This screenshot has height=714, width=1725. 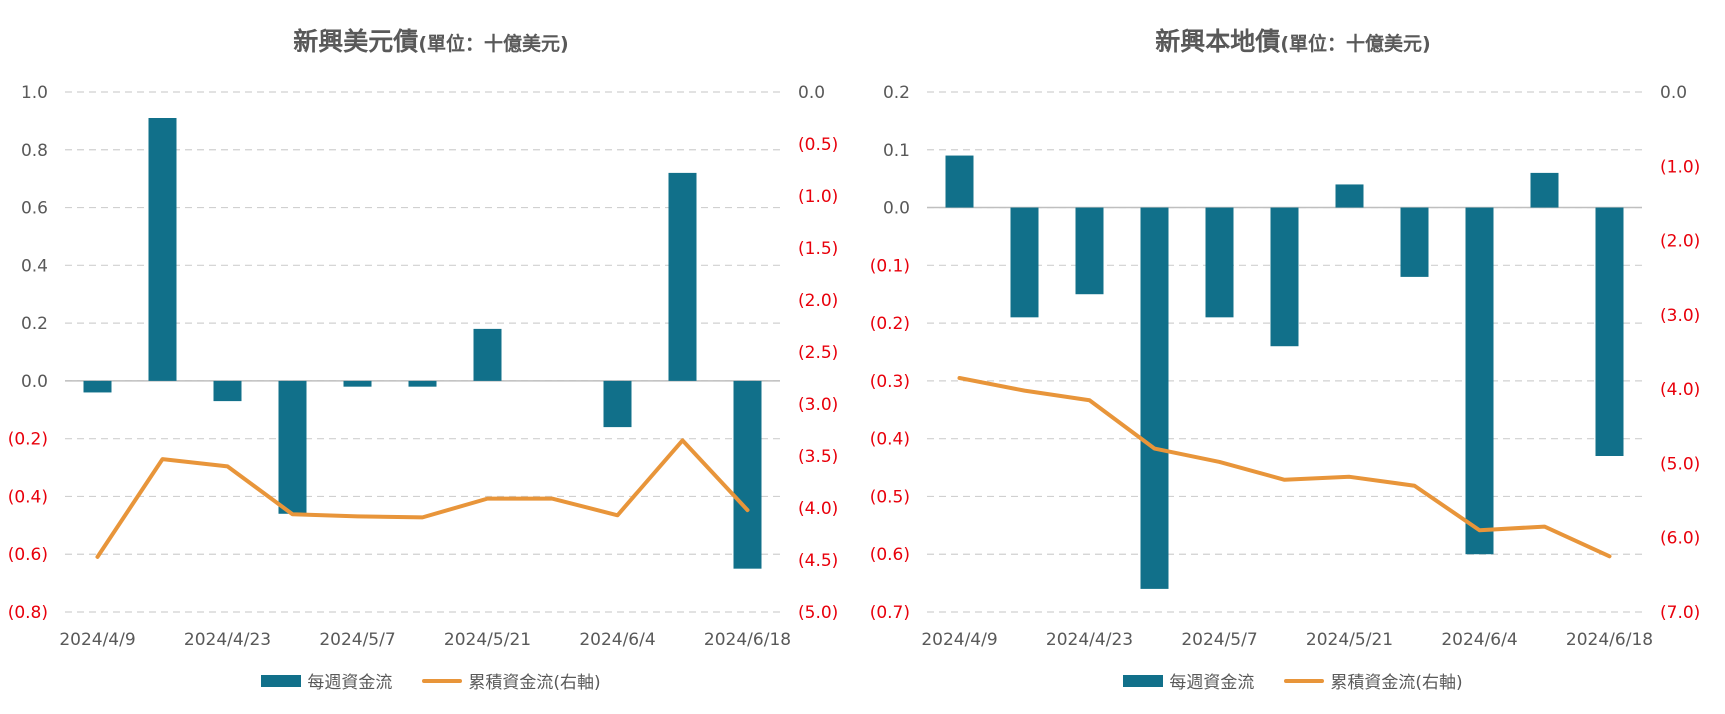 I want to click on right-axis-tick-label: (7.0), so click(x=1680, y=613).